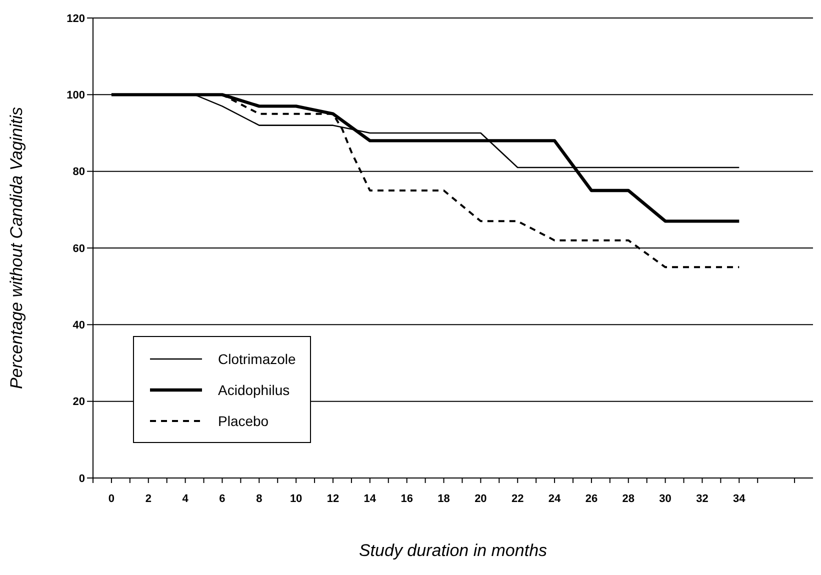 Image resolution: width=821 pixels, height=575 pixels. Describe the element at coordinates (148, 499) in the screenshot. I see `x-tick-label: 2` at that location.